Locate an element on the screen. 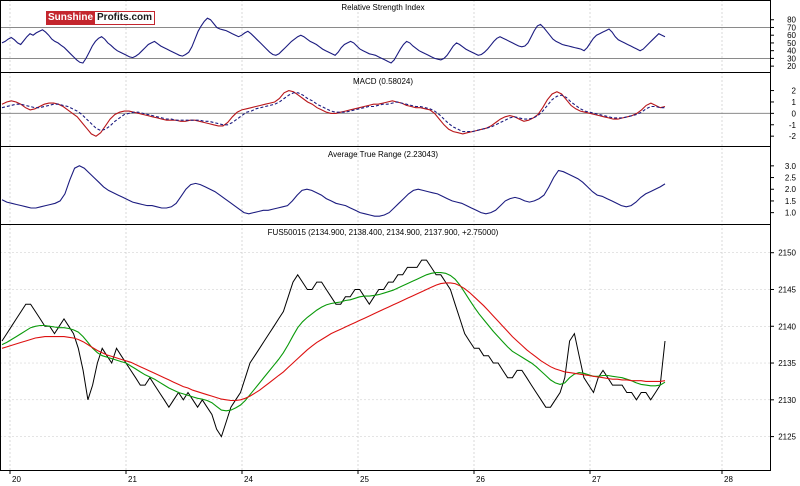  xtick-label-6: 28 is located at coordinates (728, 479).